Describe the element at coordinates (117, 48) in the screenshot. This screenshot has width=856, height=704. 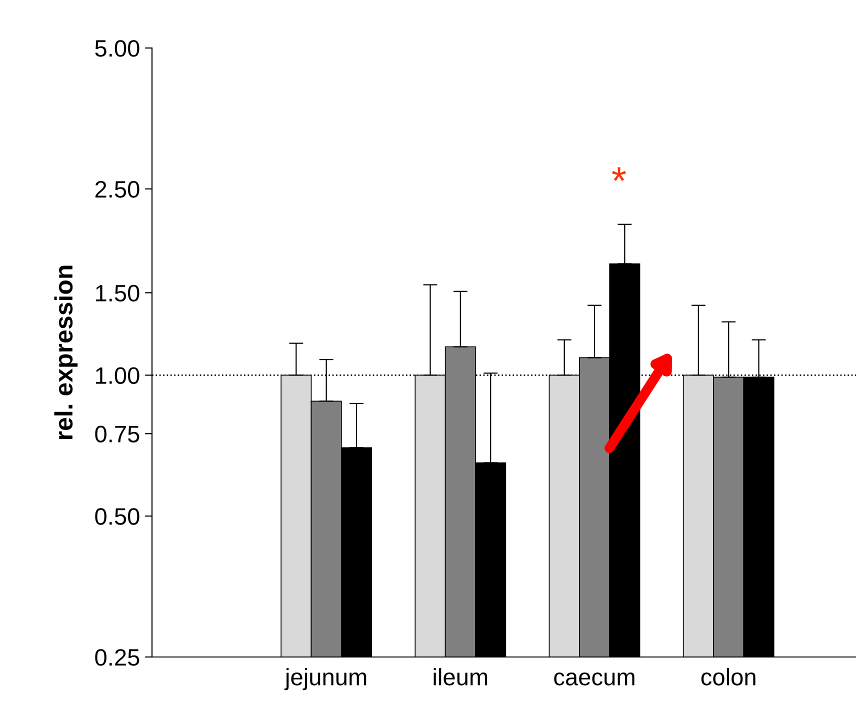
I see `y-tick-label: 5.00` at that location.